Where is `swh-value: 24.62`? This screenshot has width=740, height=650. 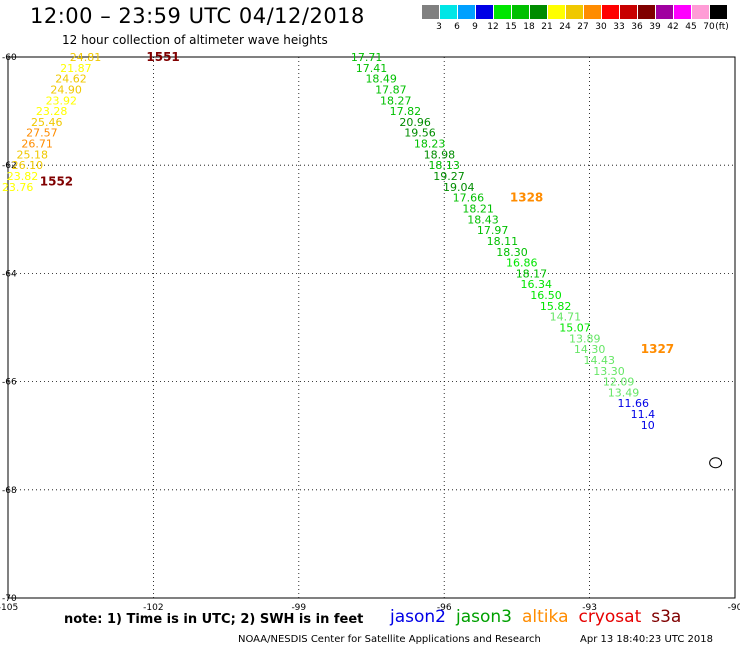
swh-value: 24.62 is located at coordinates (71, 79).